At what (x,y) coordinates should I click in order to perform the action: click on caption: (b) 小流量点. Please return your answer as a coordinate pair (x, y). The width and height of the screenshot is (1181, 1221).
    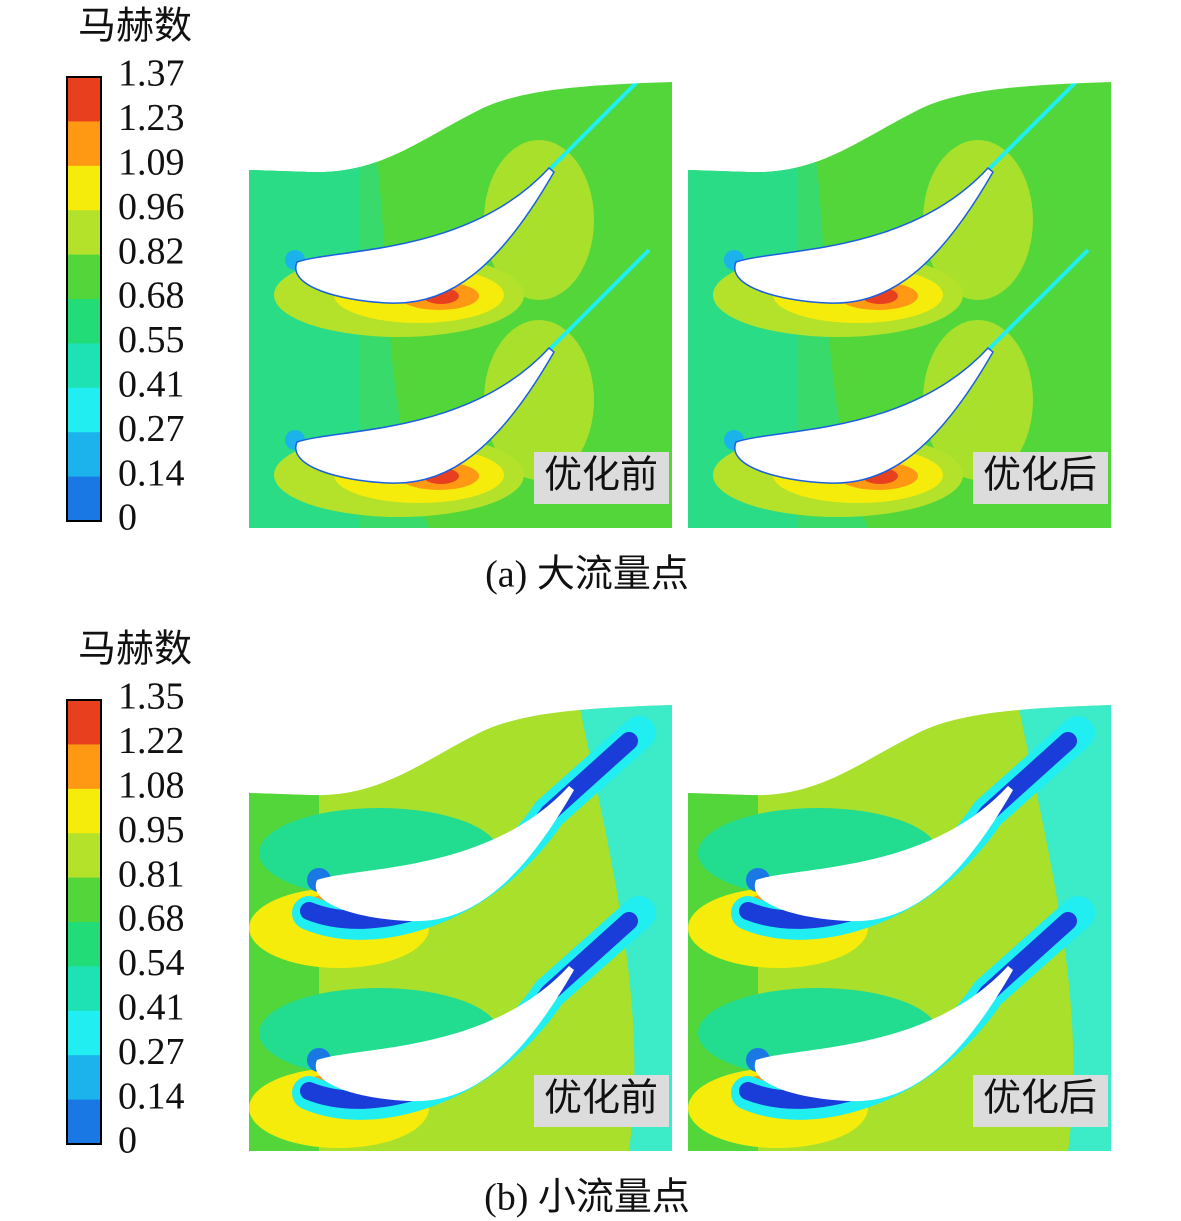
    Looking at the image, I should click on (587, 1198).